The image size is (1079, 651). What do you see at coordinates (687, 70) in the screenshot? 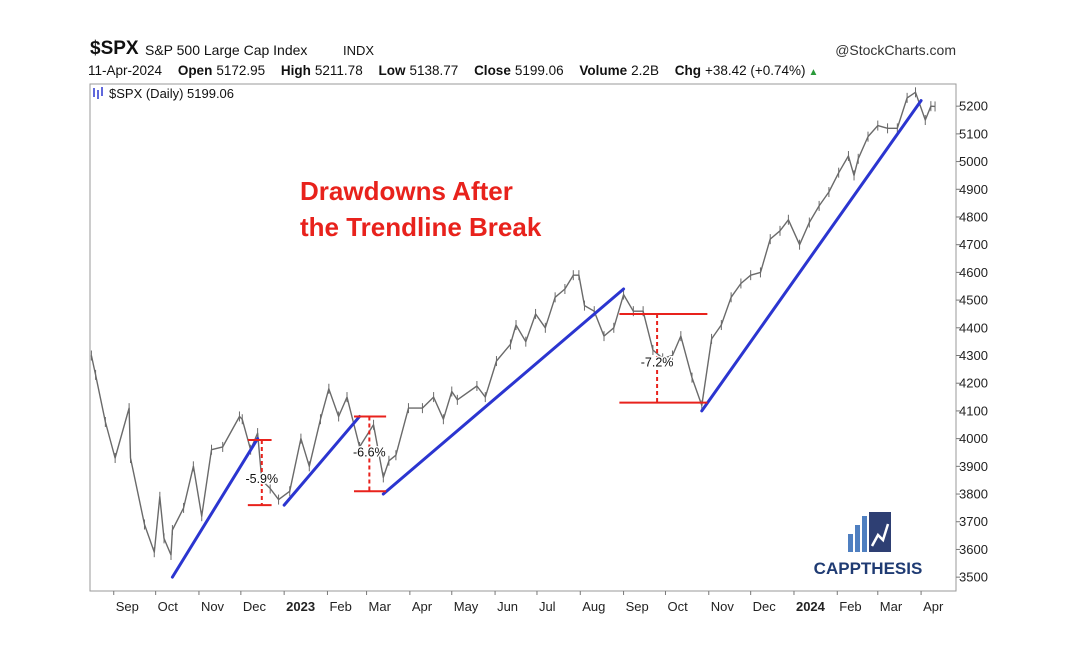
I see `chg-label: Chg` at bounding box center [687, 70].